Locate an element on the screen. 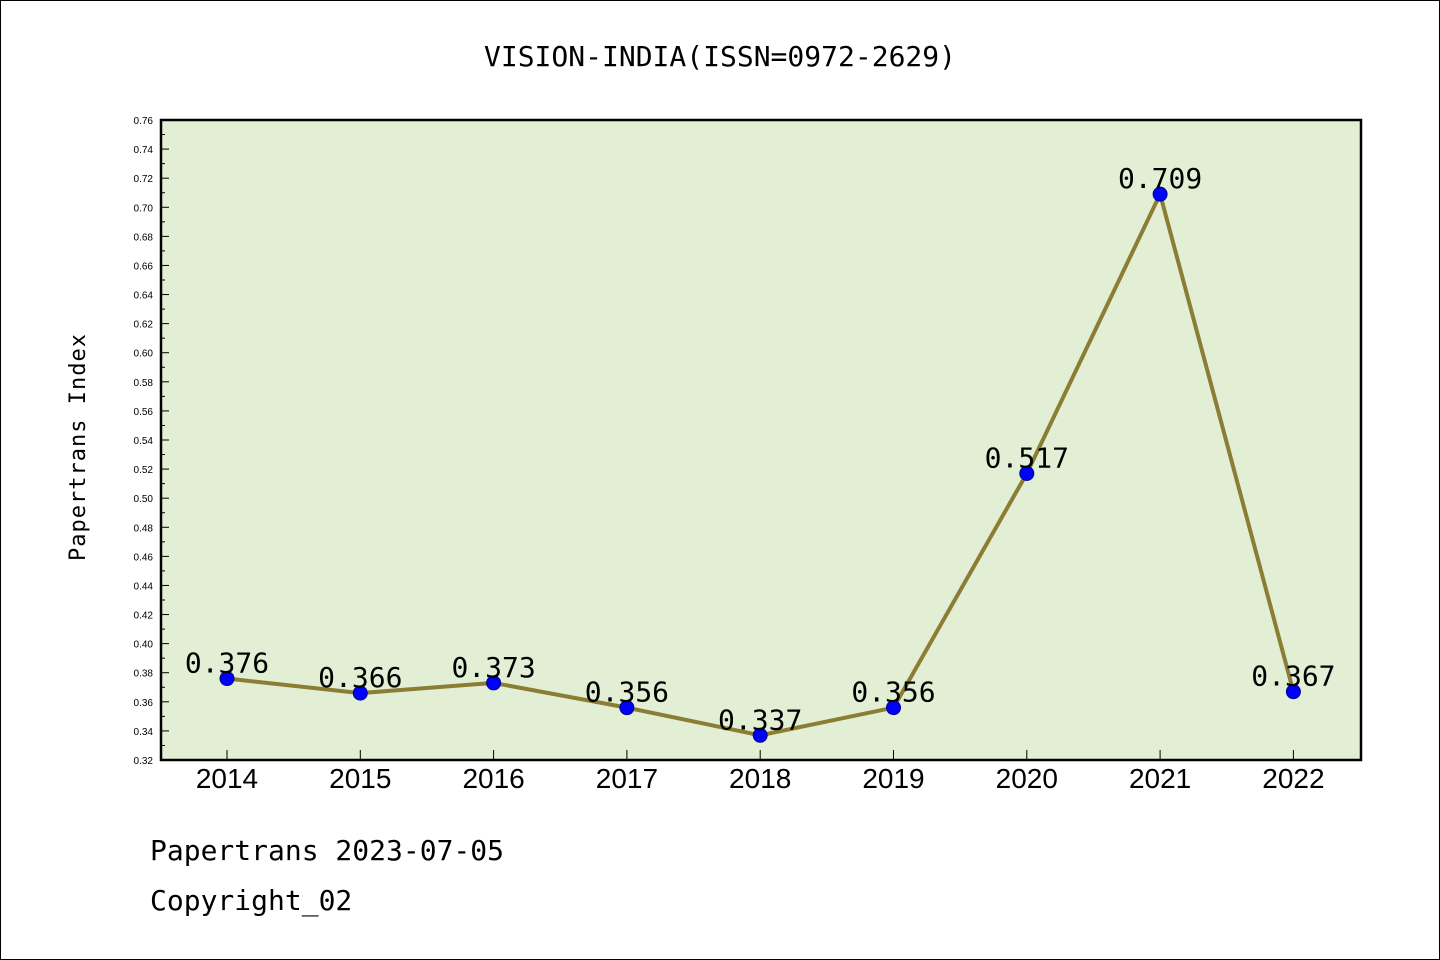 Image resolution: width=1440 pixels, height=960 pixels. y-tick-label: 0.70 is located at coordinates (144, 208).